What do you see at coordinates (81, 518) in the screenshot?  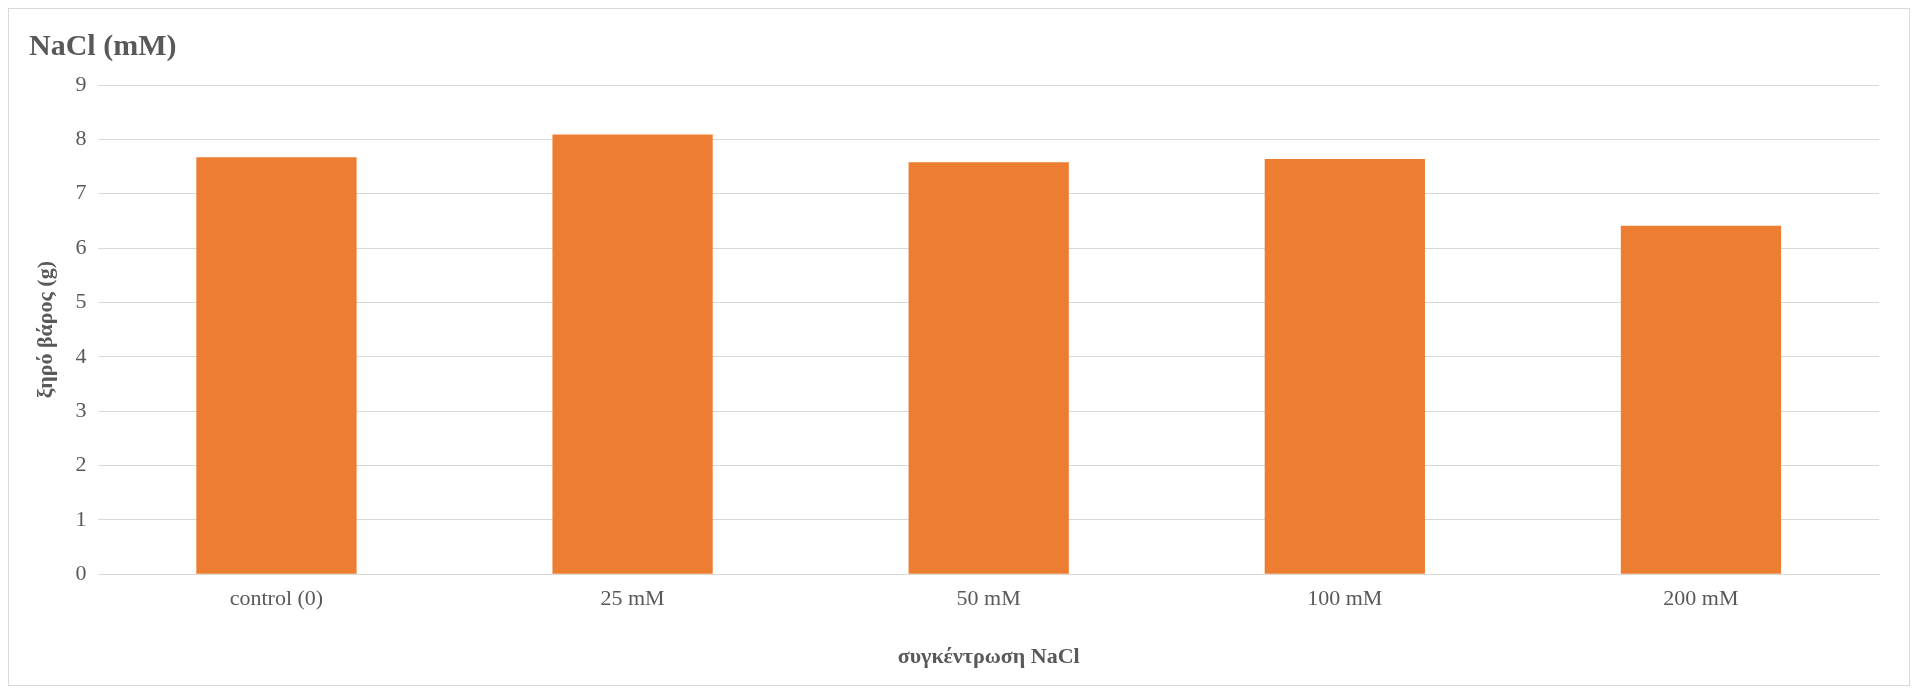 I see `y-tick-label: 1` at bounding box center [81, 518].